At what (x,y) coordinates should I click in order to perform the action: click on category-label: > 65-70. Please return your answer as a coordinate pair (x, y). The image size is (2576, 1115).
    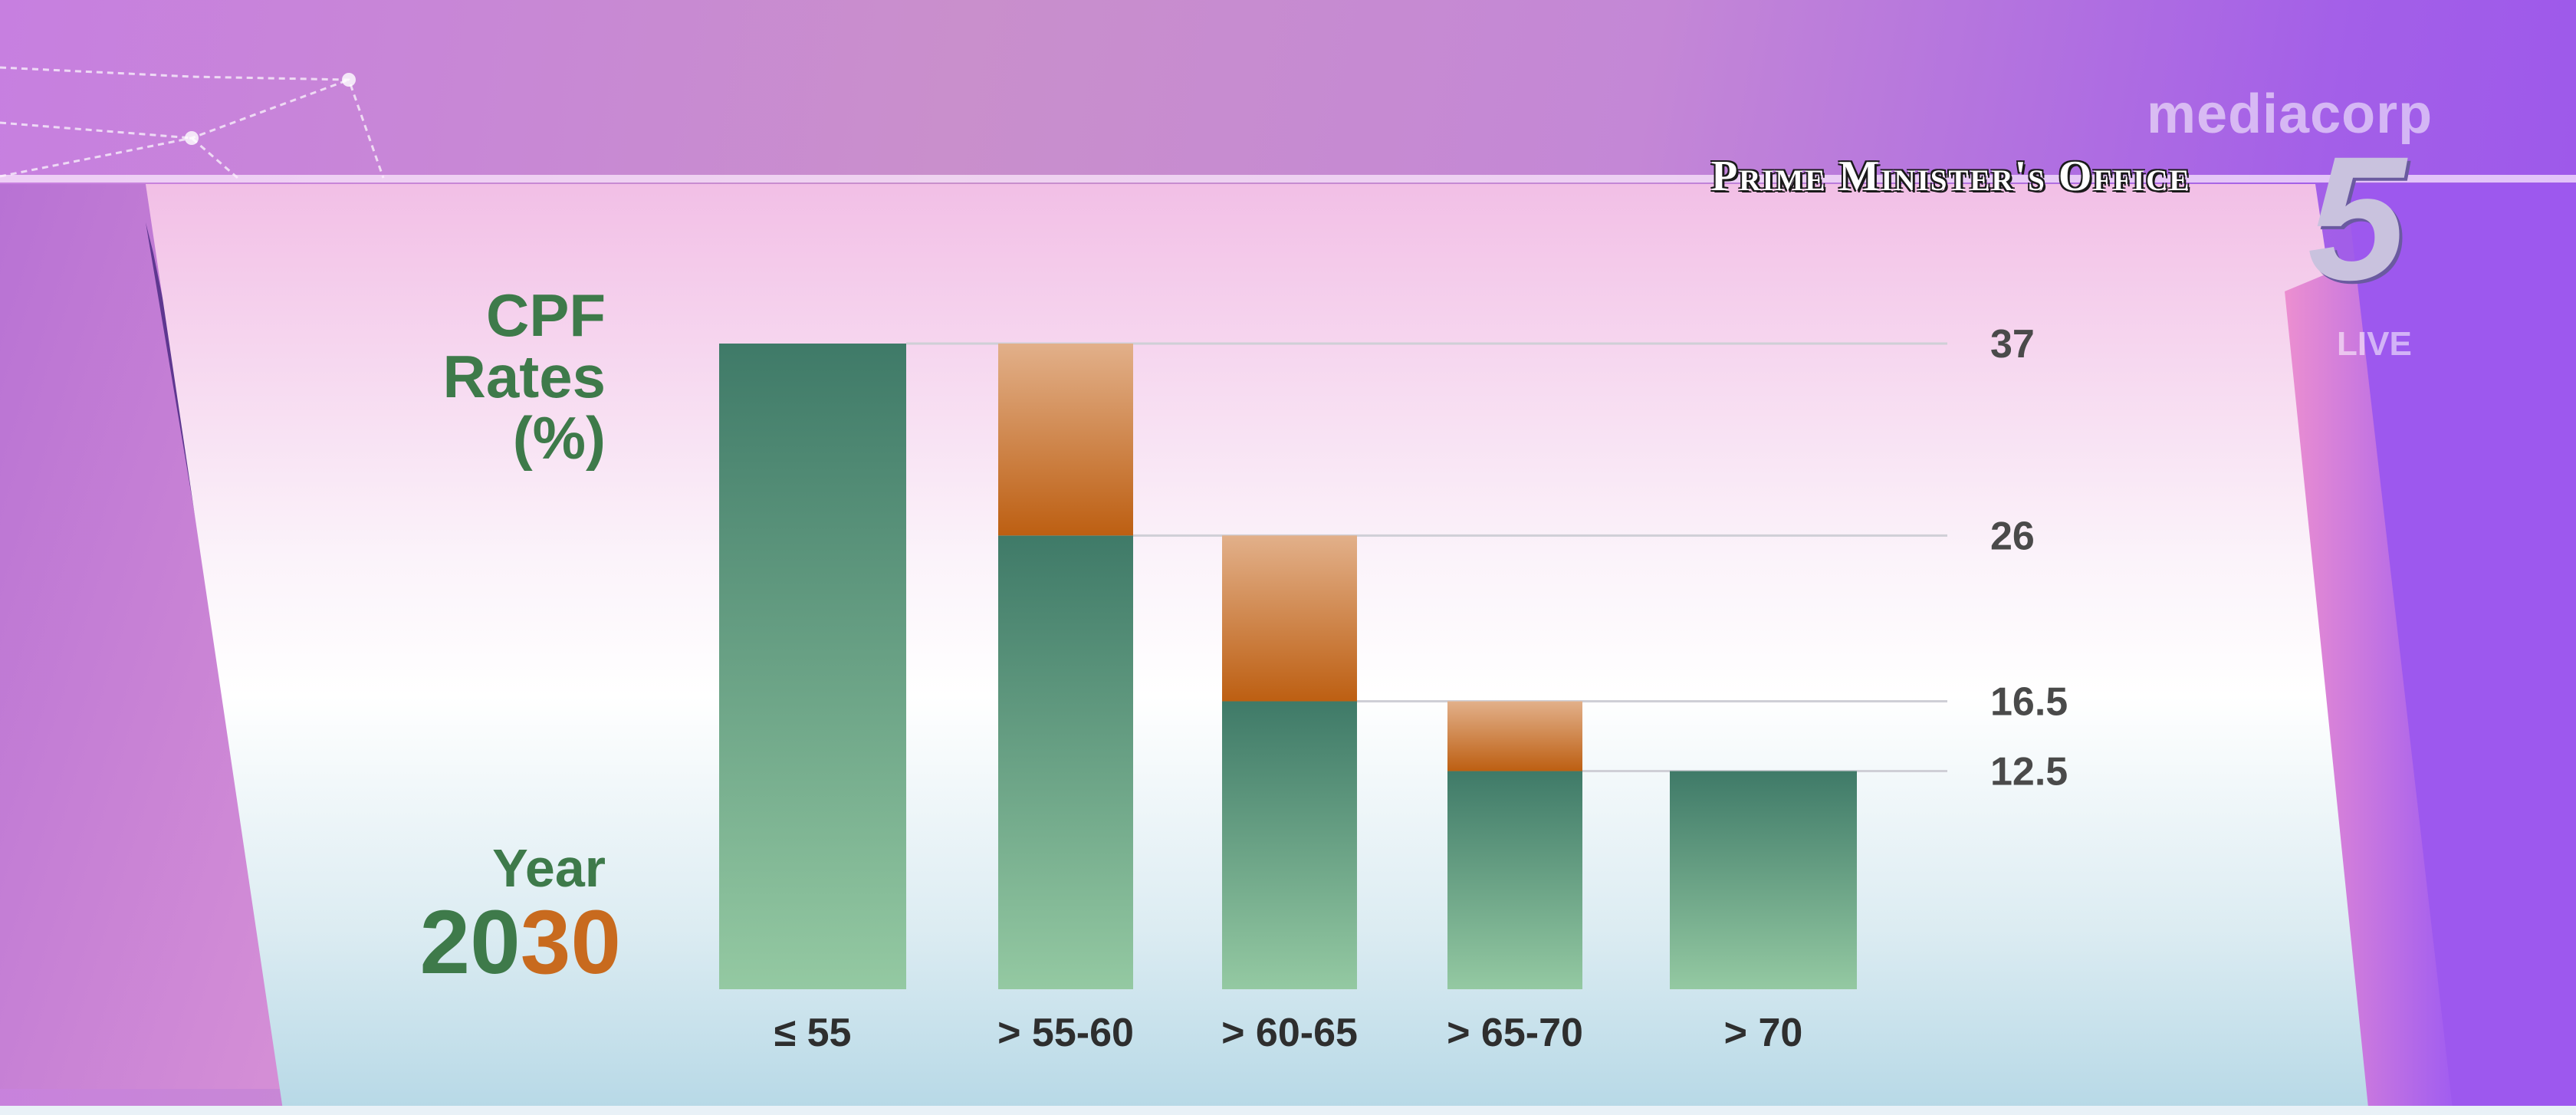
    Looking at the image, I should click on (1515, 1033).